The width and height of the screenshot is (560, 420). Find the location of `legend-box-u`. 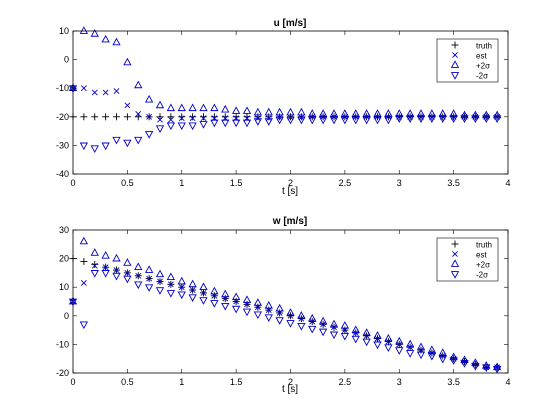

legend-box-u is located at coordinates (467, 60).